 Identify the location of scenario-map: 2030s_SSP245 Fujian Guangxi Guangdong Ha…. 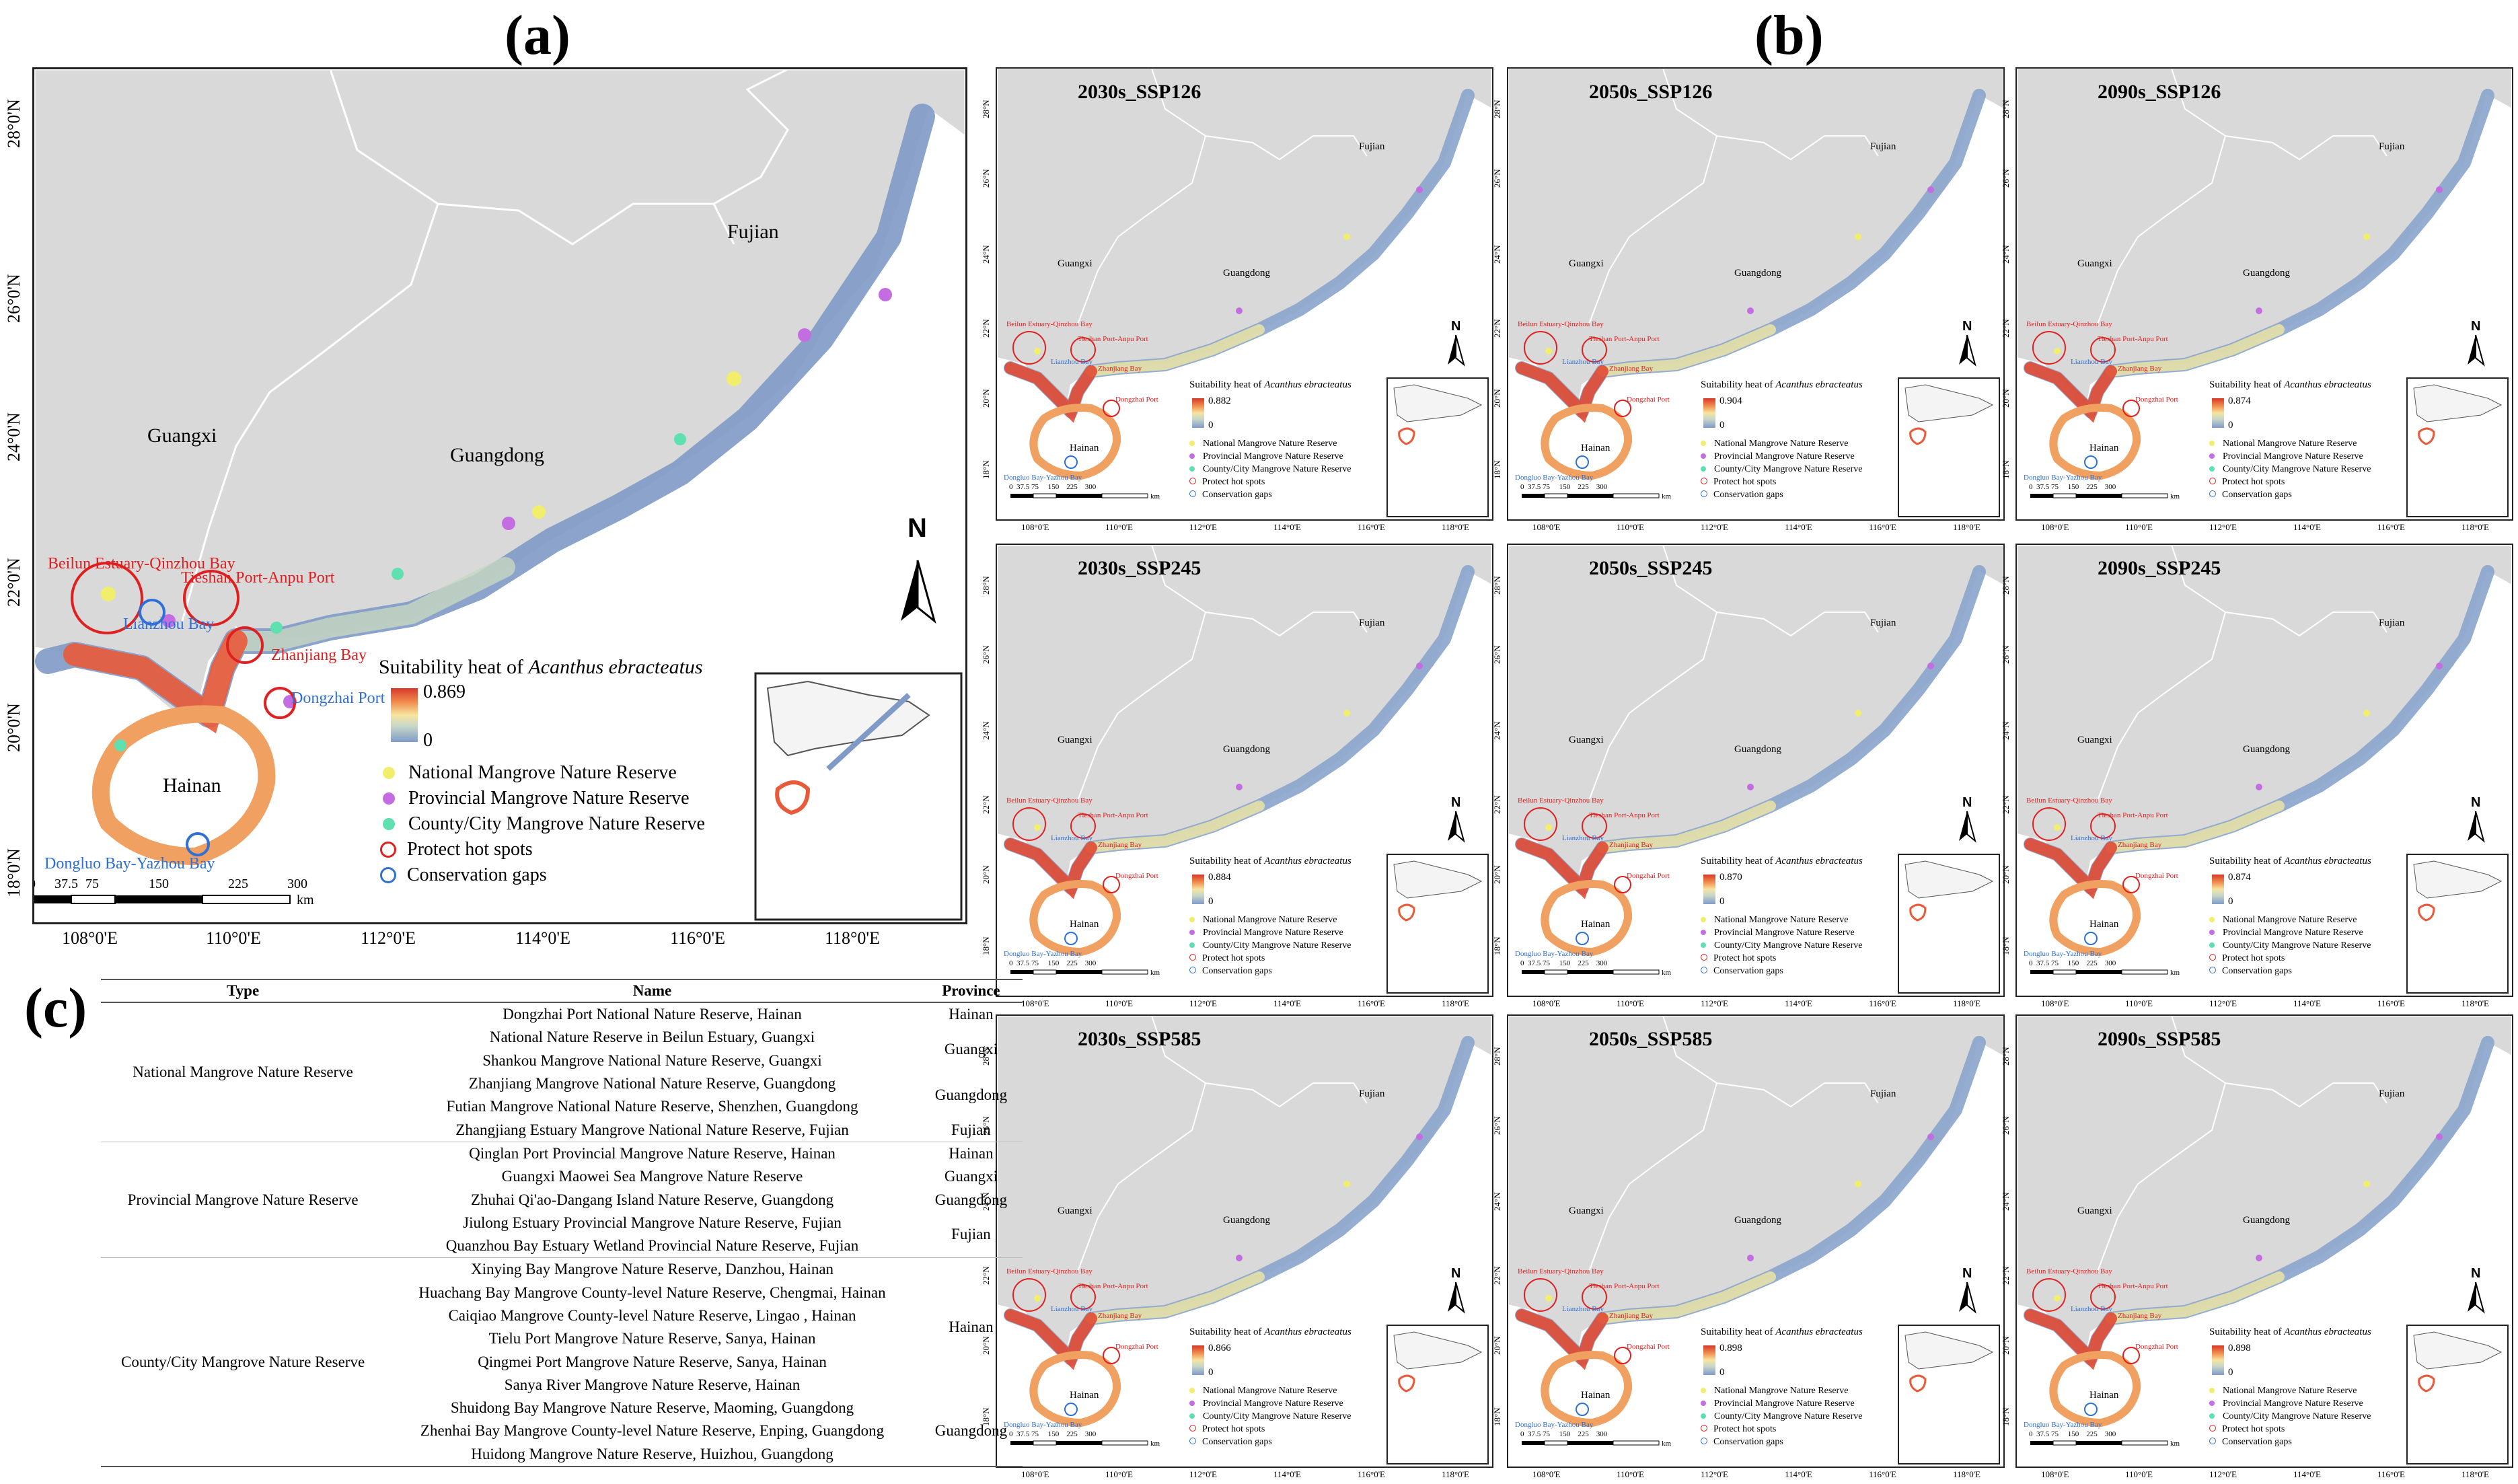
(1244, 770).